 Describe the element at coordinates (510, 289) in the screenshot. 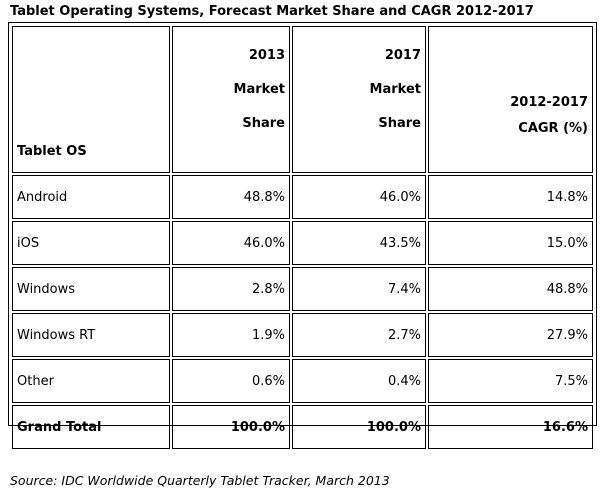

I see `cagr-value: 48.8%` at that location.